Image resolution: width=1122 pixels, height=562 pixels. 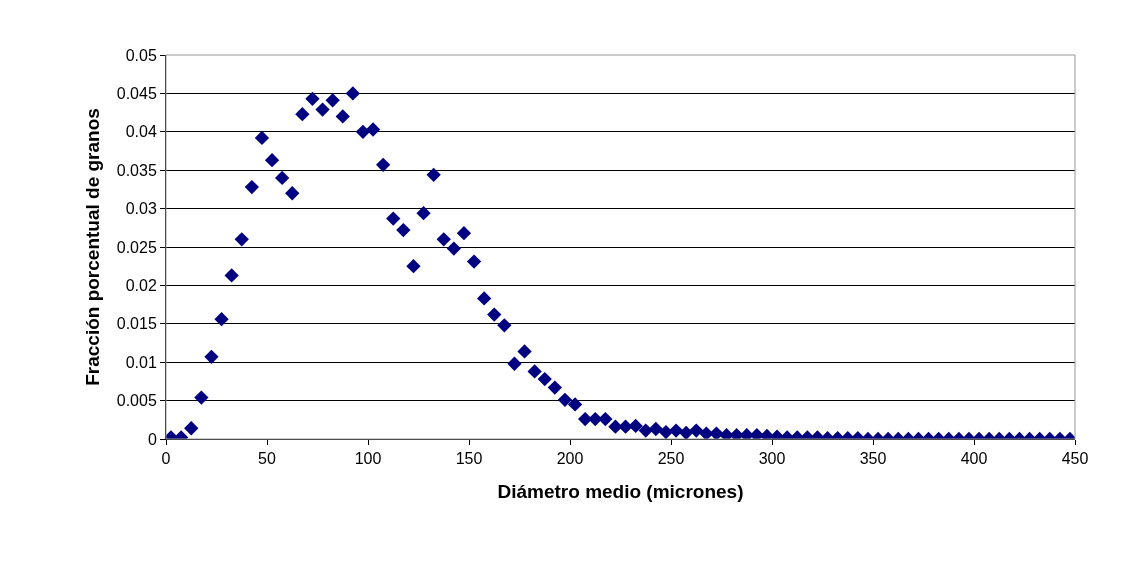 What do you see at coordinates (136, 170) in the screenshot?
I see `y-tick-label: 0.035` at bounding box center [136, 170].